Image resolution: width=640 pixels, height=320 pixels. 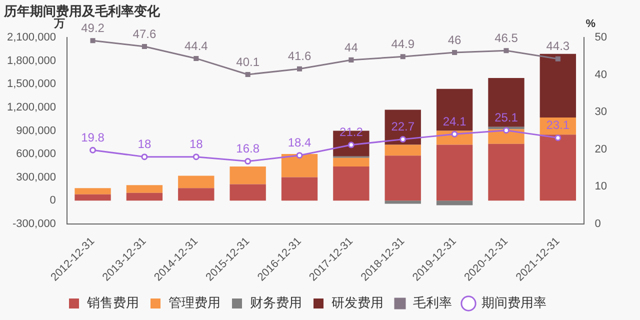 I want to click on legend-label: 毛利率, so click(x=432, y=302).